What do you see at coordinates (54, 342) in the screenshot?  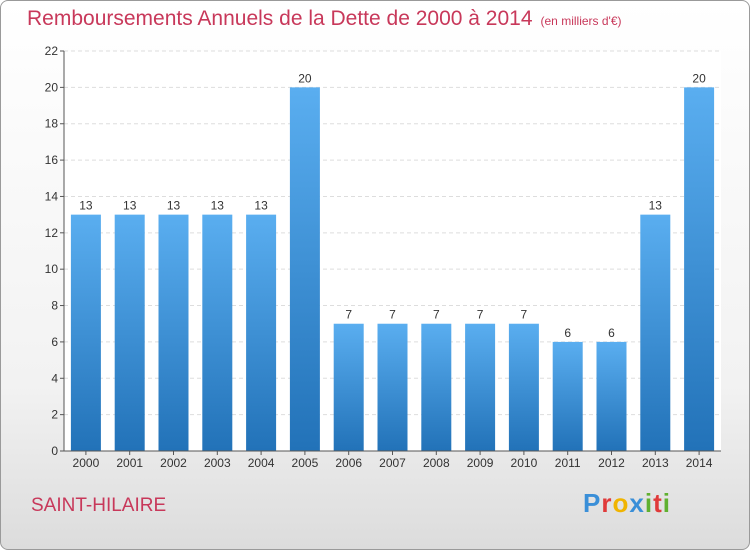 I see `y-tick-label: 6` at bounding box center [54, 342].